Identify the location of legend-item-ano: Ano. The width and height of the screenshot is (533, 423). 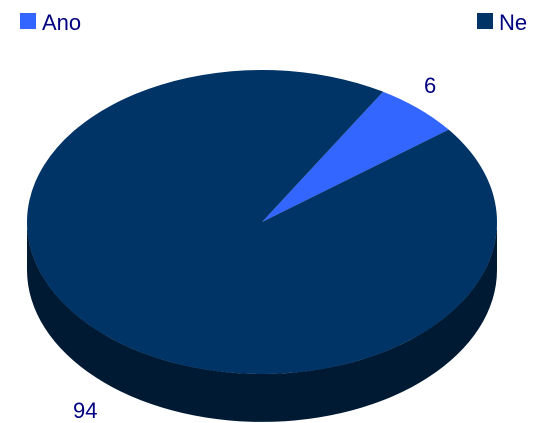
(50, 22).